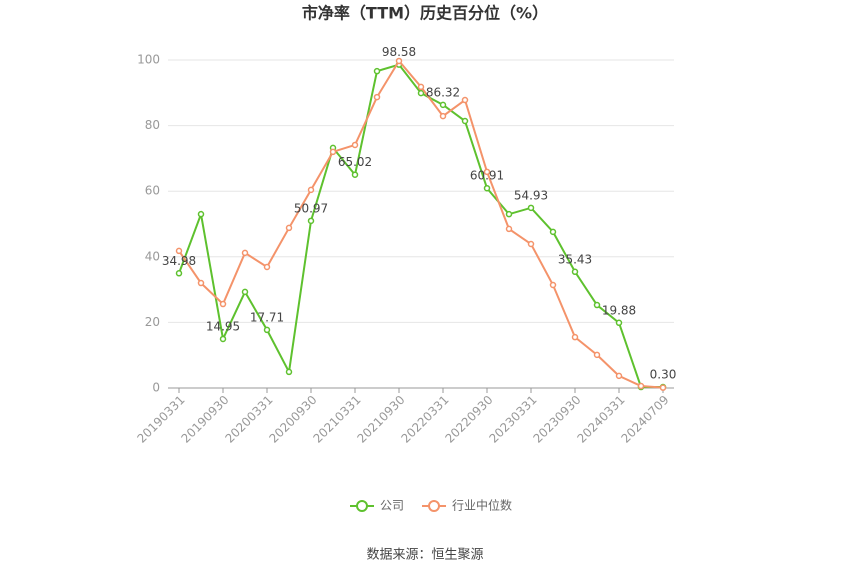 This screenshot has height=575, width=850. I want to click on data-label: 65.02, so click(355, 162).